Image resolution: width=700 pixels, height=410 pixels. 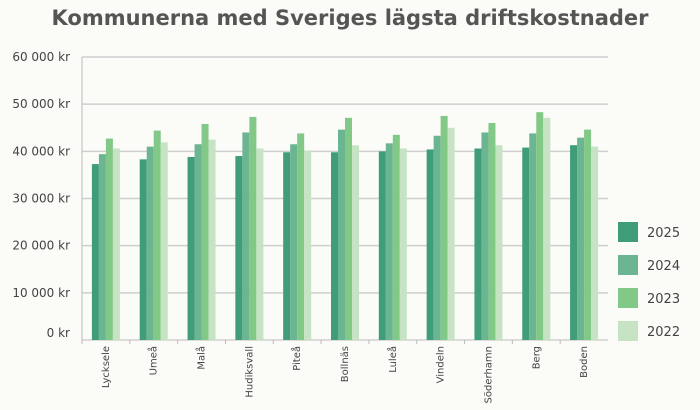 I want to click on y-tick-label: 30 000 kr, so click(x=41, y=199).